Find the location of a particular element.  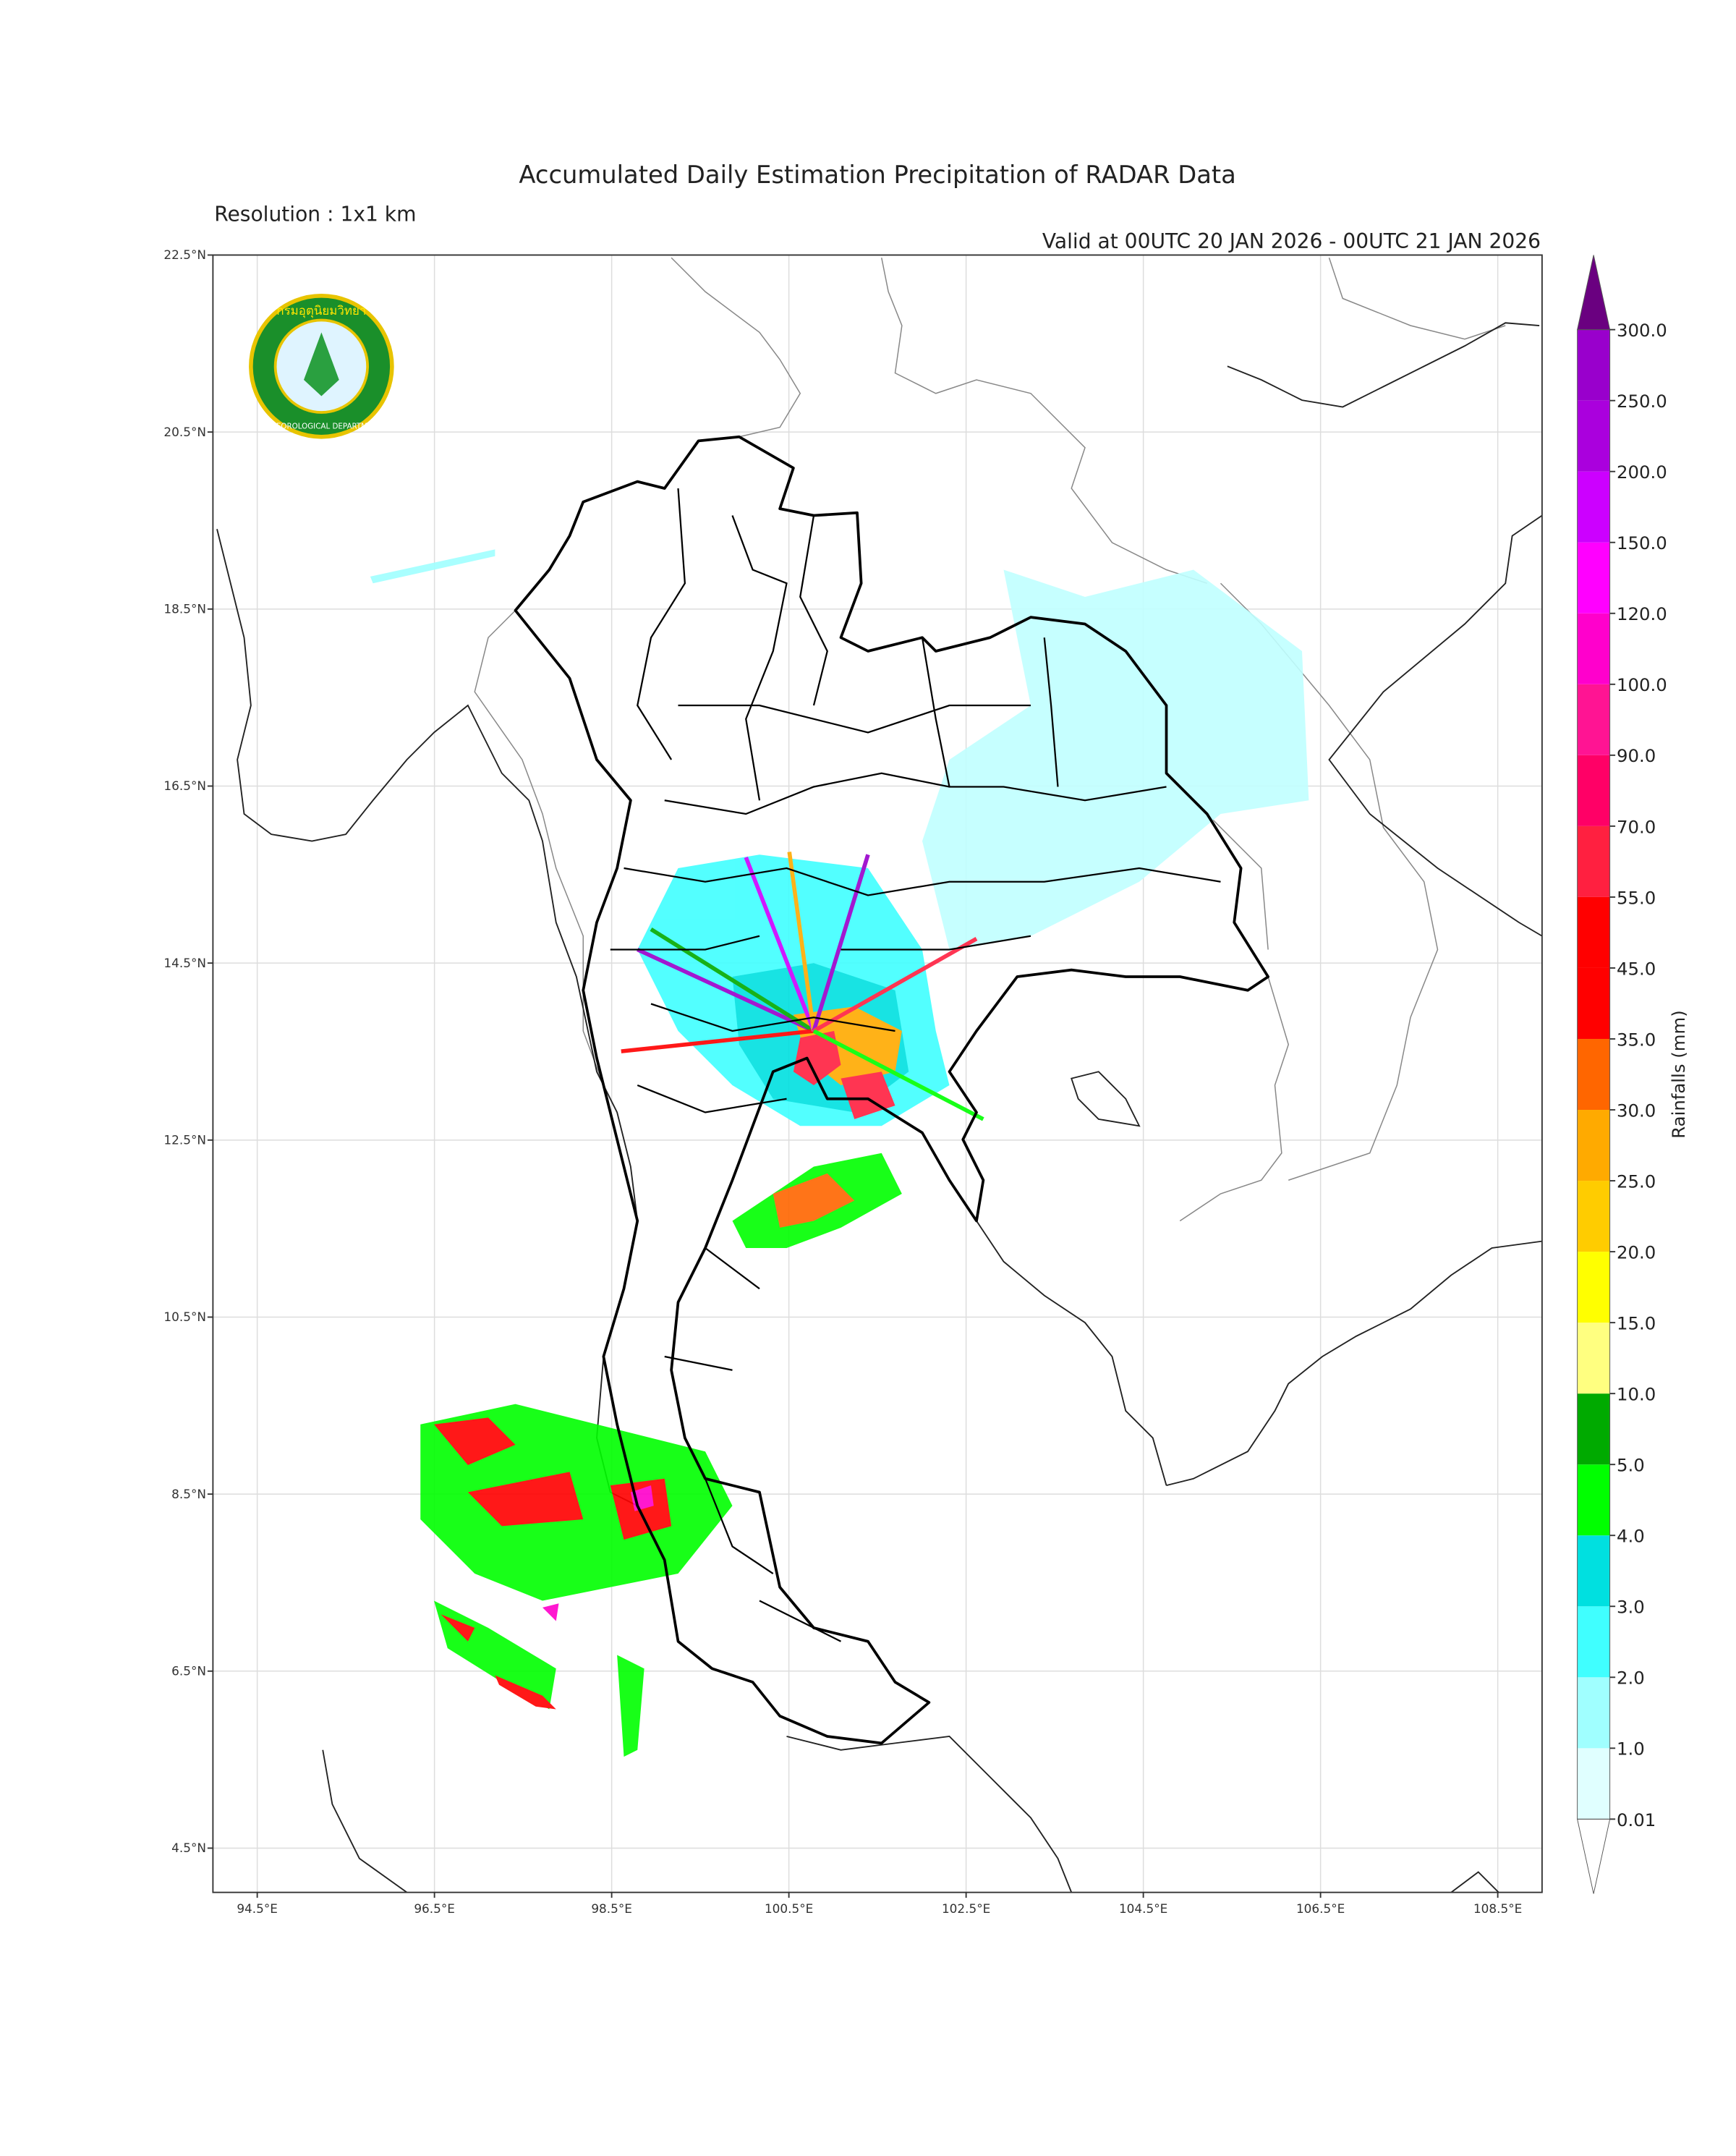

colorbar-tick-label: 250.0 is located at coordinates (1642, 401).